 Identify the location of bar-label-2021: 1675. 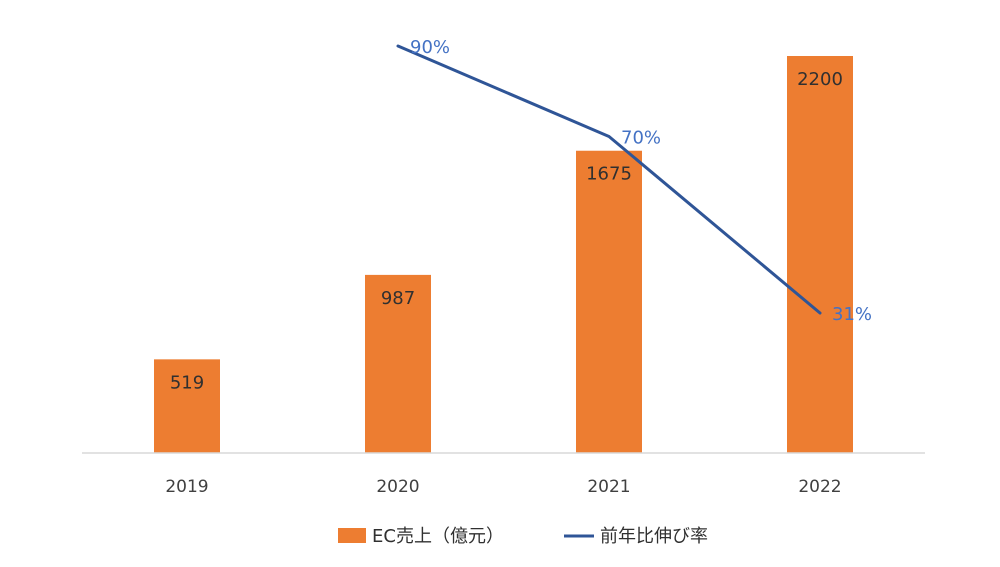
(609, 174).